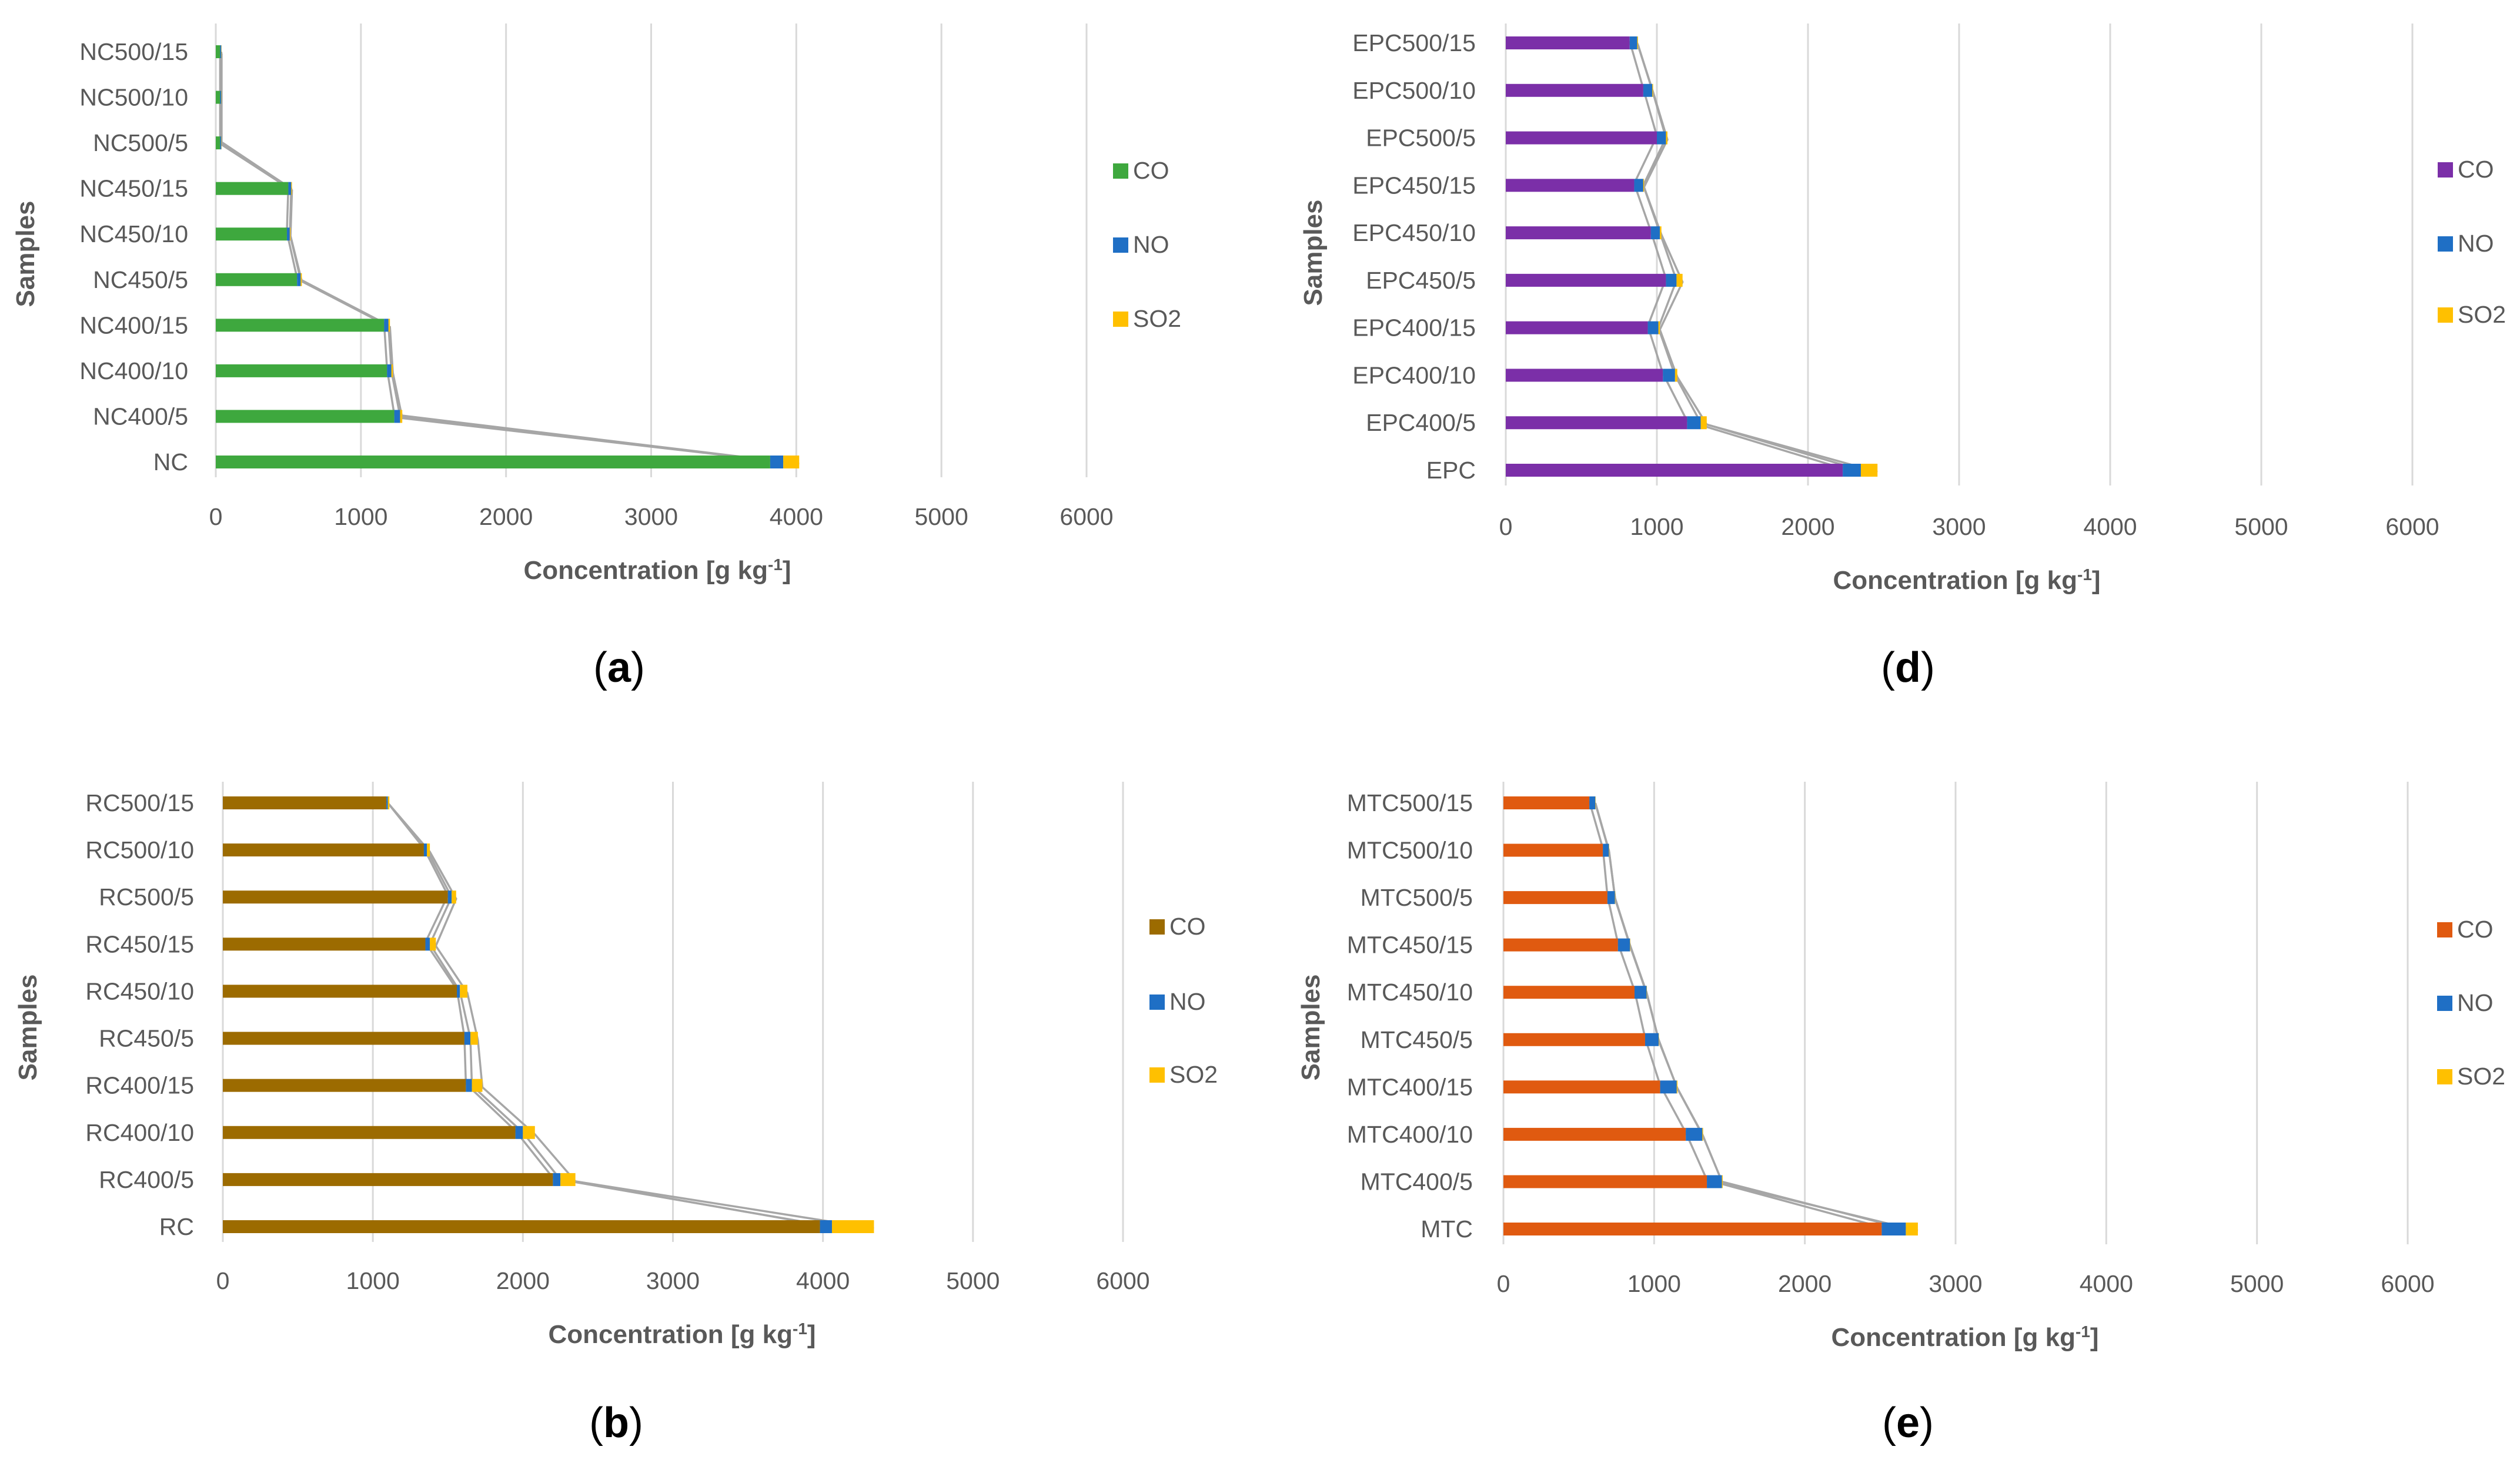 Image resolution: width=2520 pixels, height=1470 pixels. What do you see at coordinates (973, 1281) in the screenshot?
I see `x-tick-label: 5000` at bounding box center [973, 1281].